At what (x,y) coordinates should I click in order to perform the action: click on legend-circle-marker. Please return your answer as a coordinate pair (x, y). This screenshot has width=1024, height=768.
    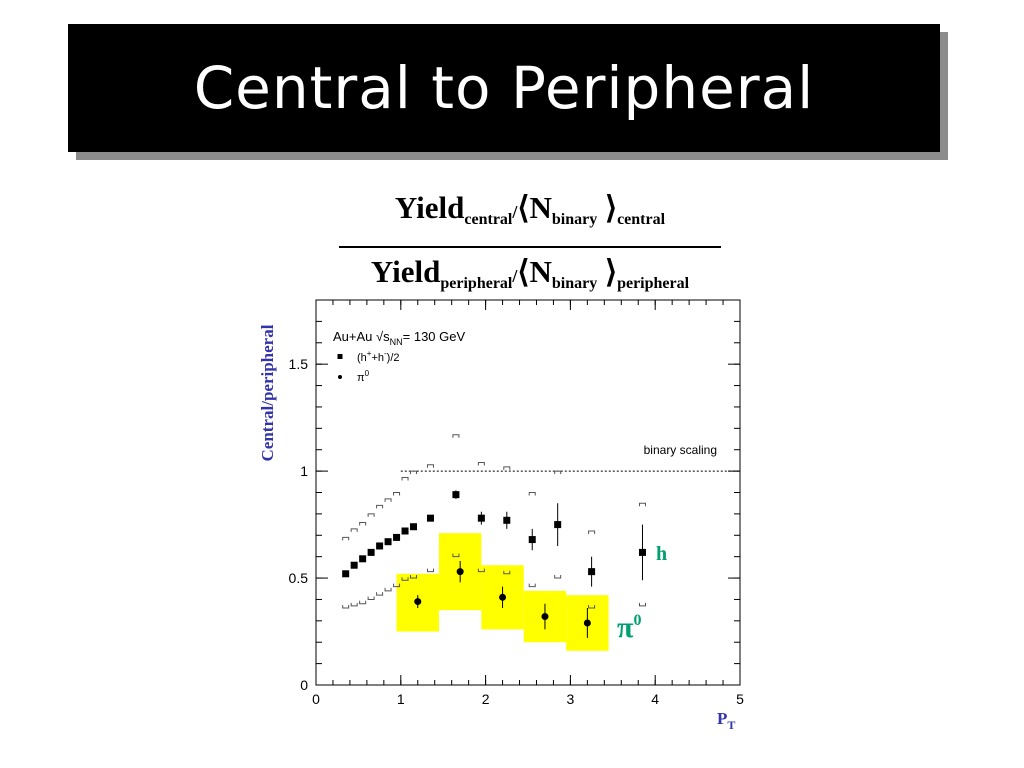
    Looking at the image, I should click on (340, 377).